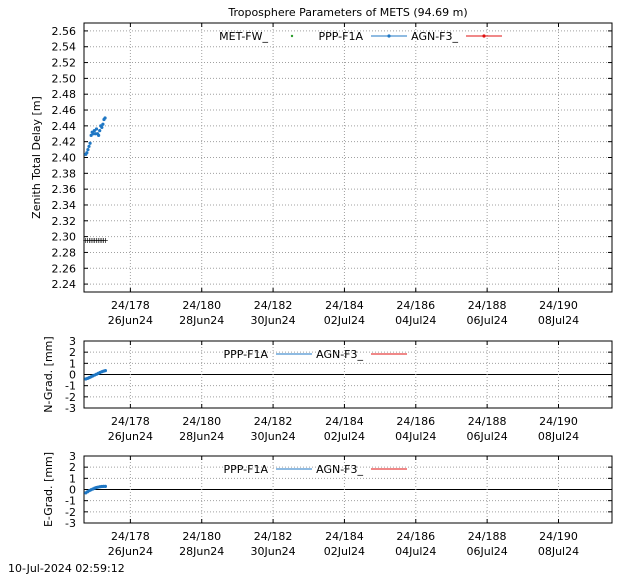 The height and width of the screenshot is (576, 640). Describe the element at coordinates (66, 568) in the screenshot. I see `timestamp: 10-Jul-2024 02:59:12` at that location.